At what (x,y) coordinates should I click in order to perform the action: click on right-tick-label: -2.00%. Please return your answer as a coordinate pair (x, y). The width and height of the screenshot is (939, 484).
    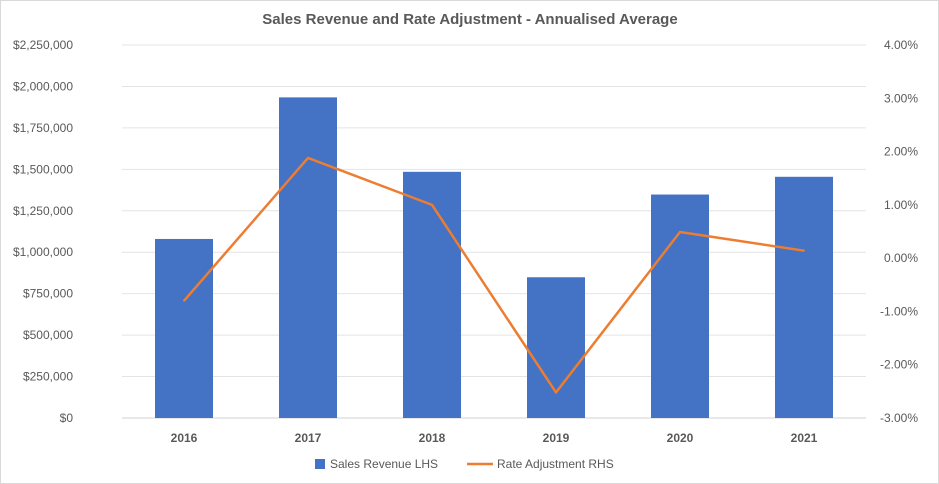
    Looking at the image, I should click on (899, 365).